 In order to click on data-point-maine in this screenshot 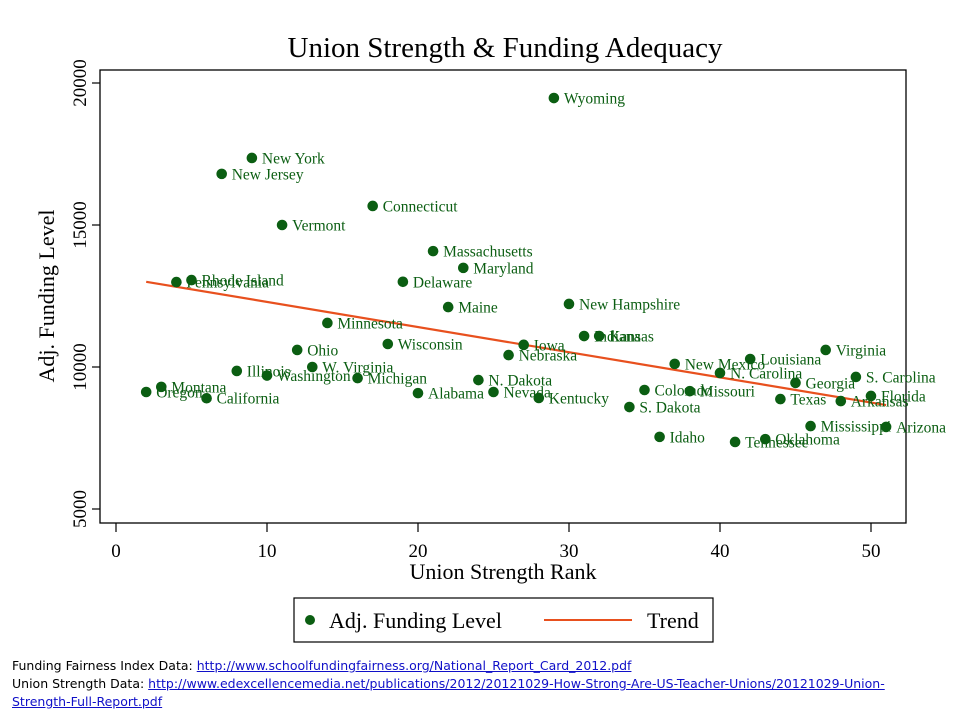, I will do `click(448, 307)`.